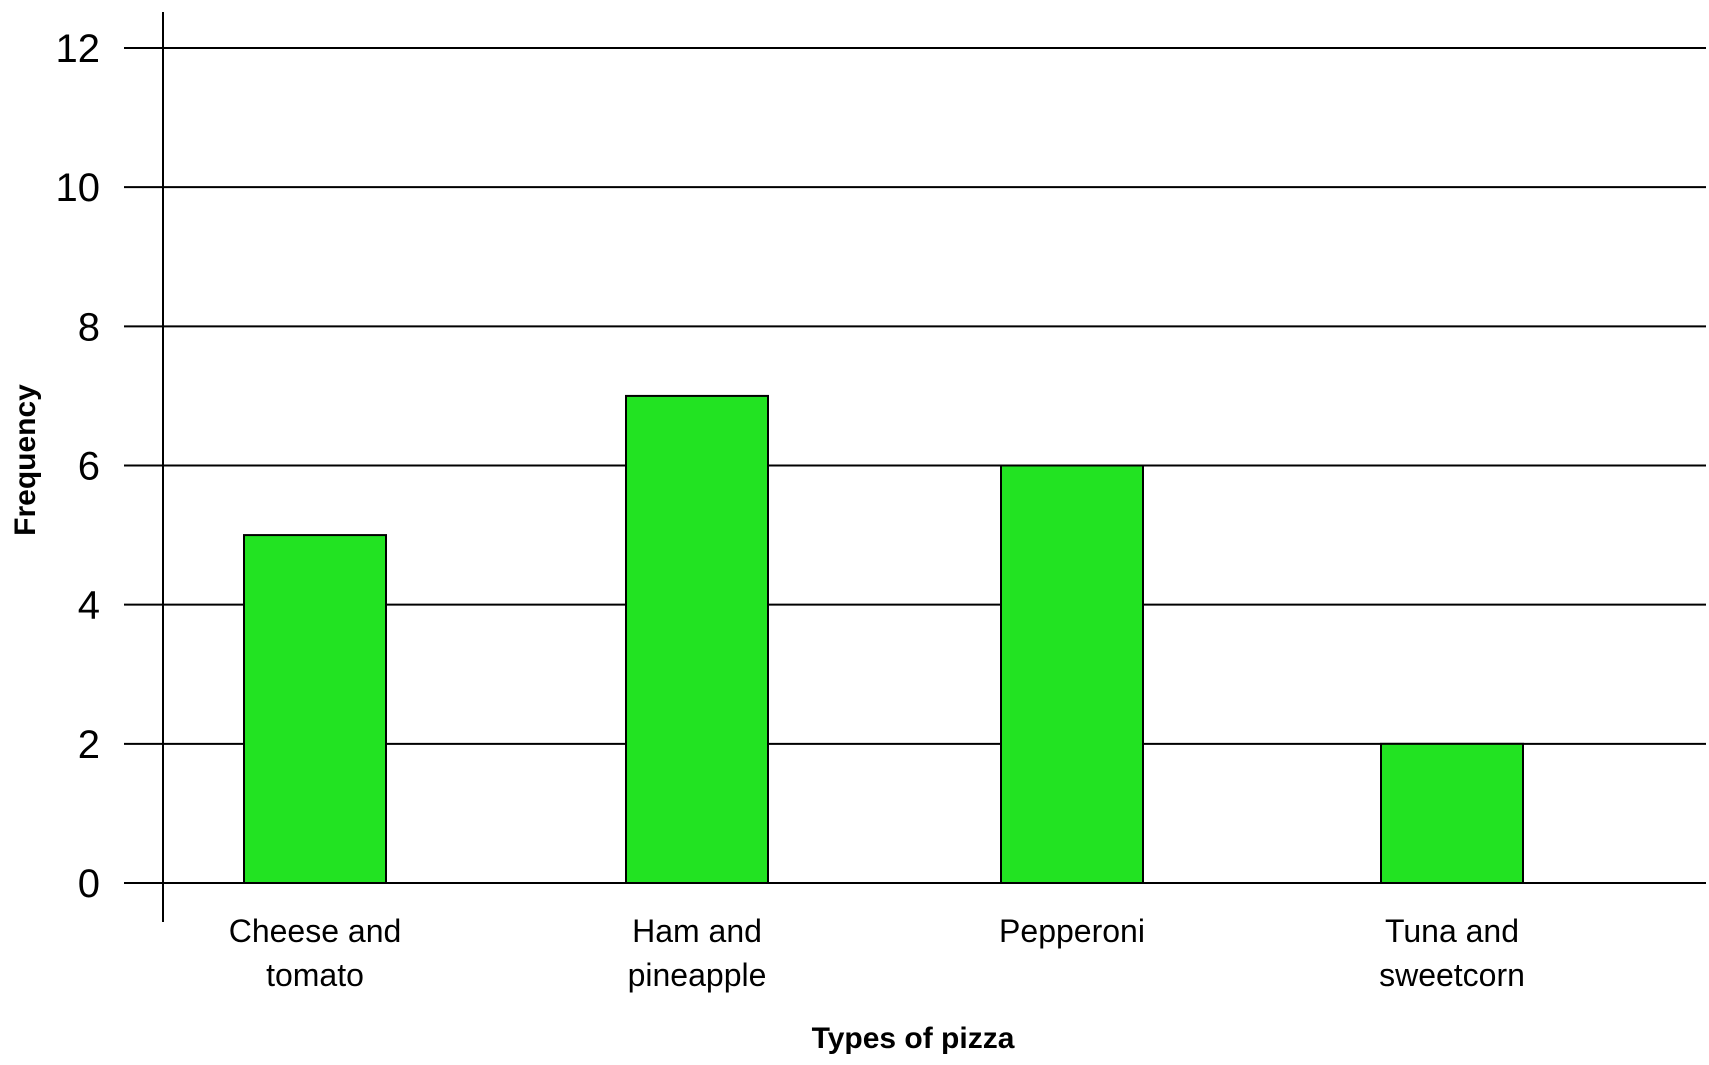 The height and width of the screenshot is (1065, 1709). What do you see at coordinates (1452, 931) in the screenshot?
I see `x-category-label-line: Tuna and` at bounding box center [1452, 931].